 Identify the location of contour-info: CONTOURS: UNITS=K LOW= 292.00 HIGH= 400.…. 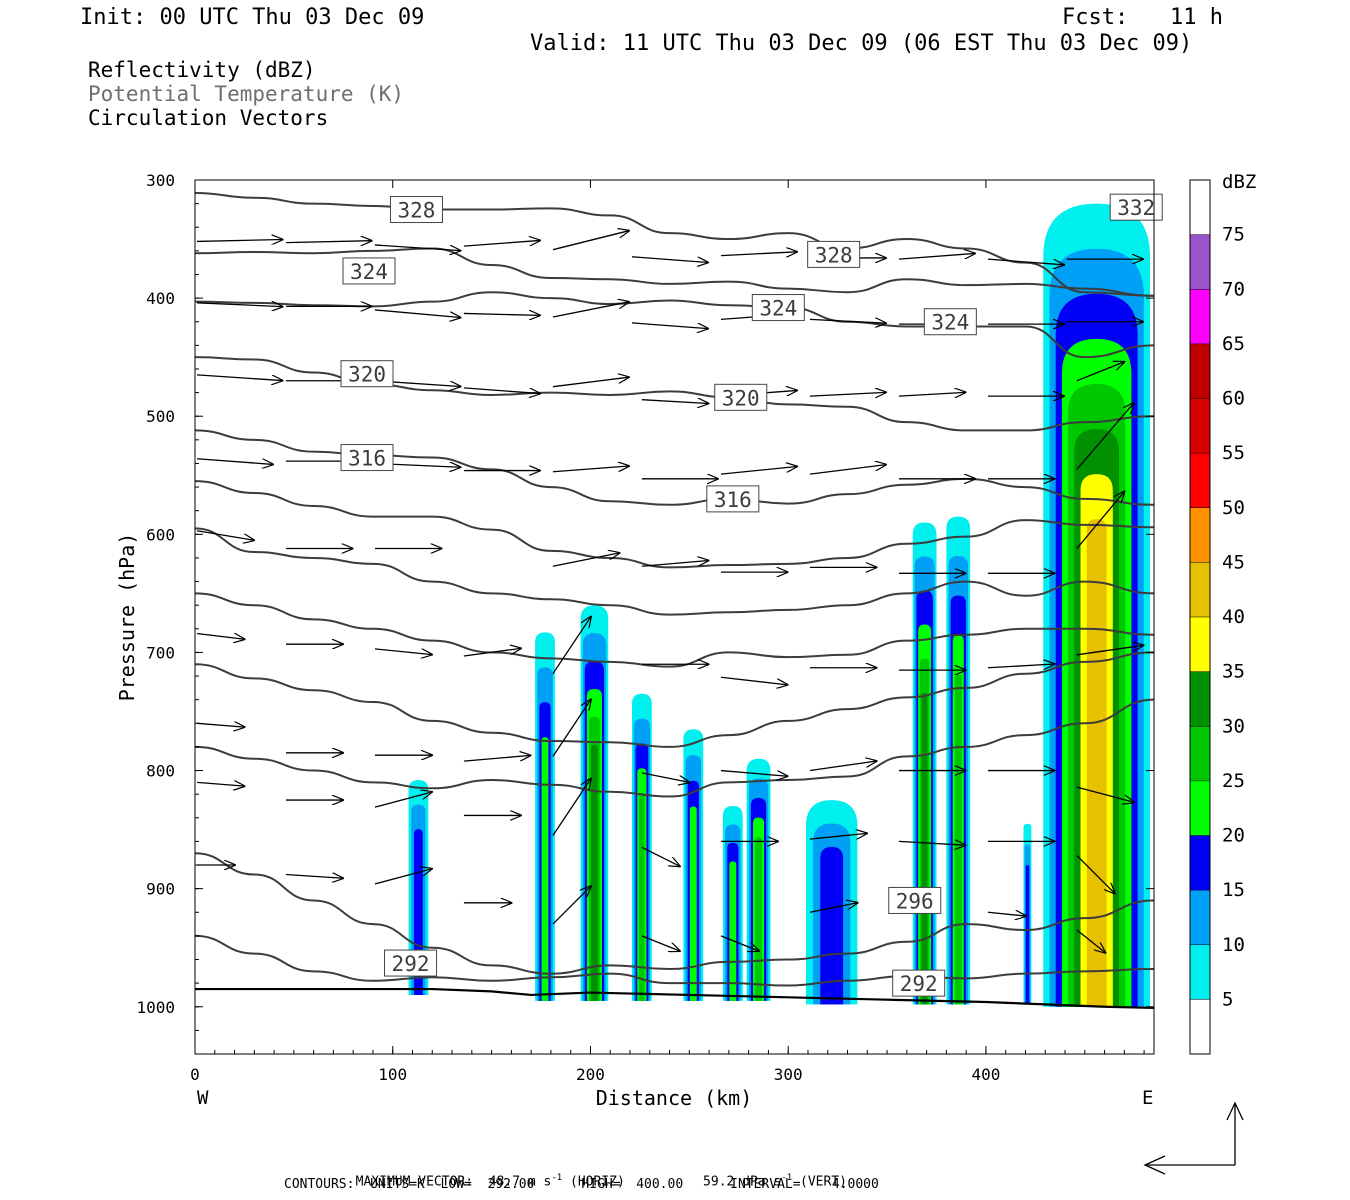
(581, 1184).